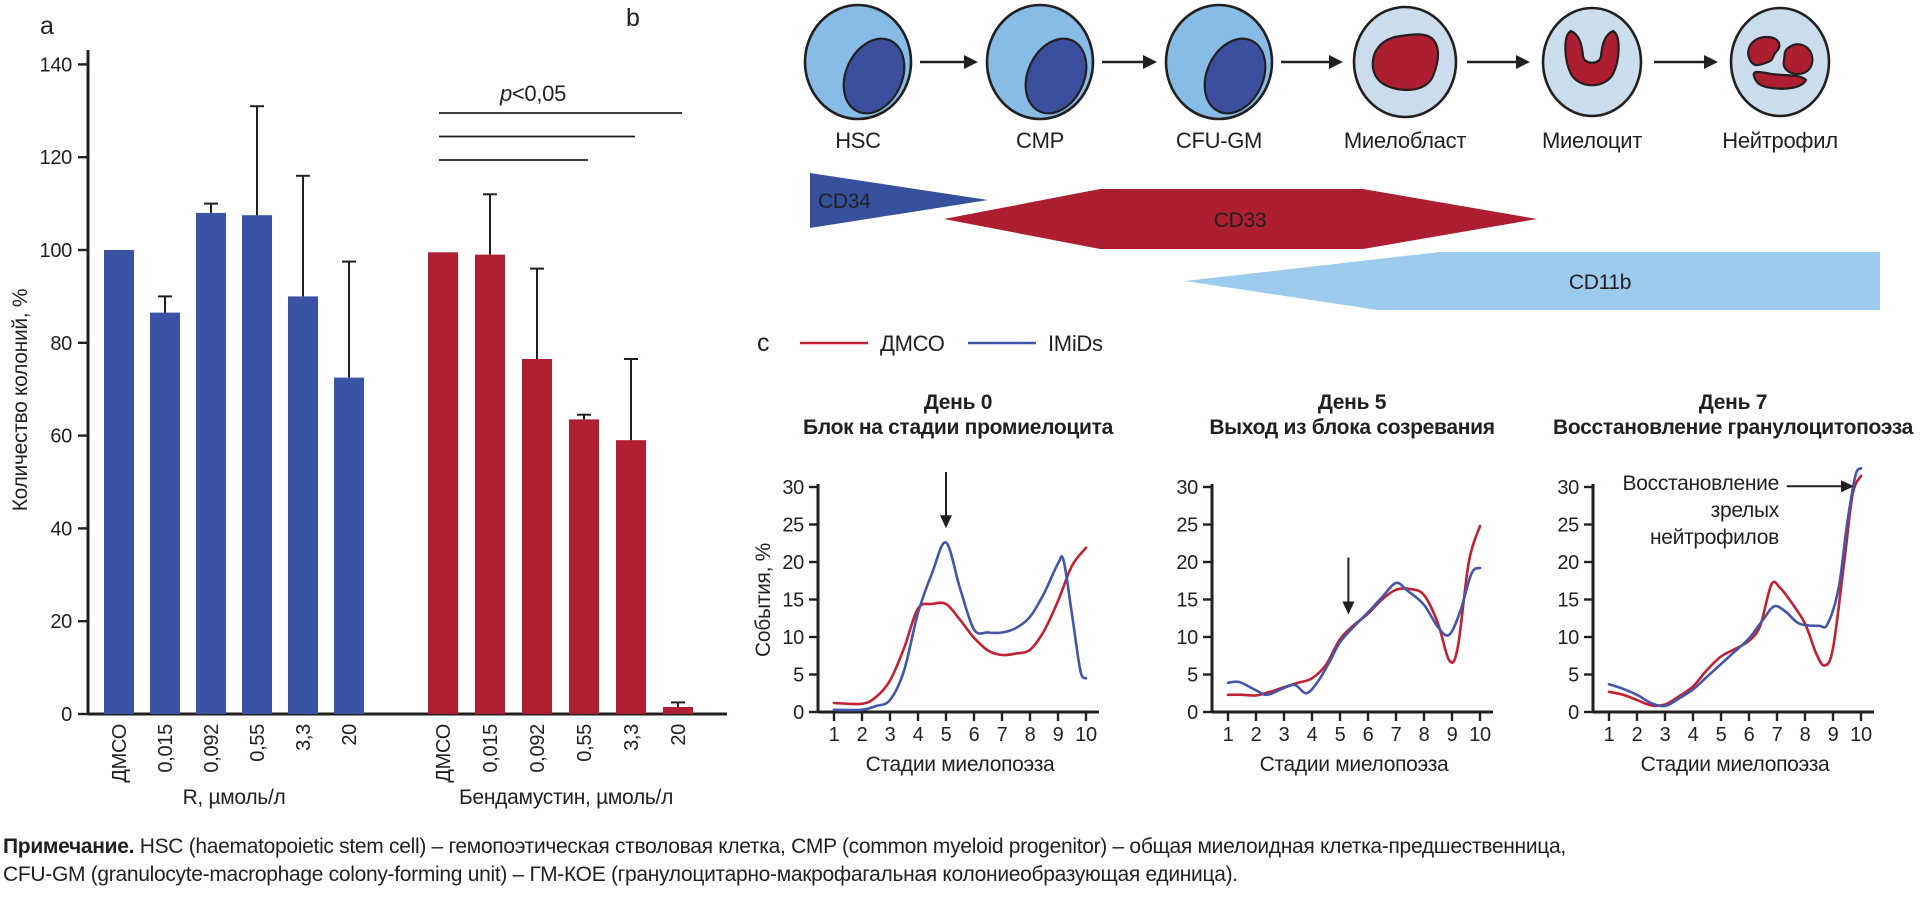 The height and width of the screenshot is (900, 1922). I want to click on cell-cmp: CMP, so click(1040, 78).